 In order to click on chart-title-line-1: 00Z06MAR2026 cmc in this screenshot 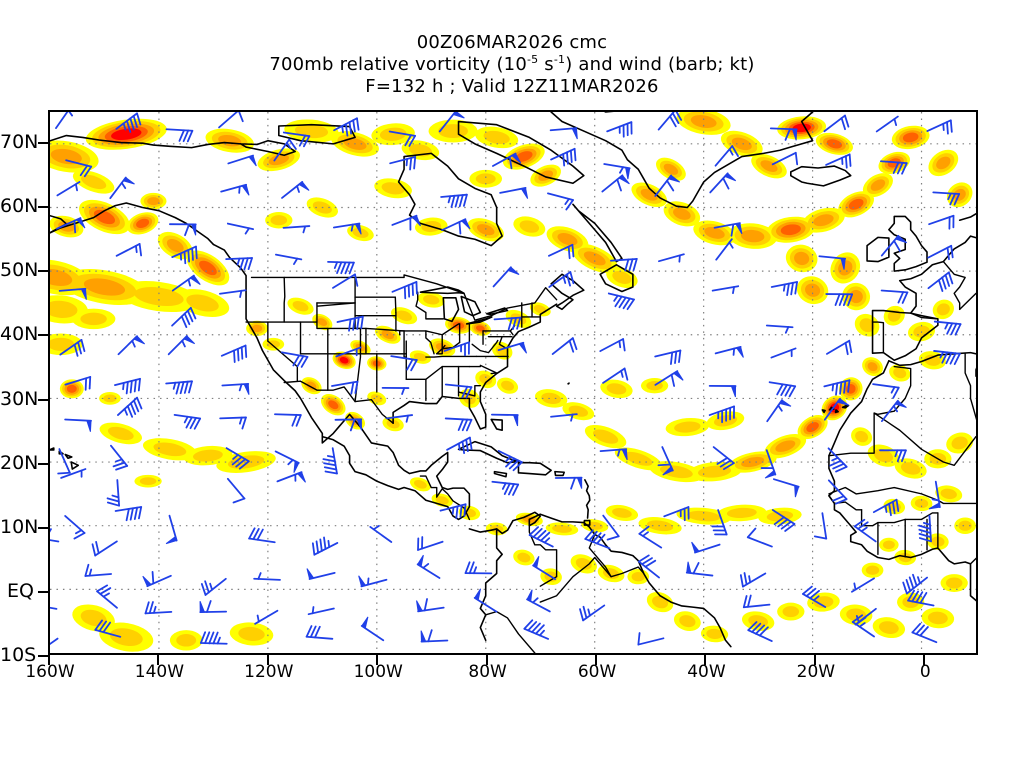, I will do `click(512, 42)`.